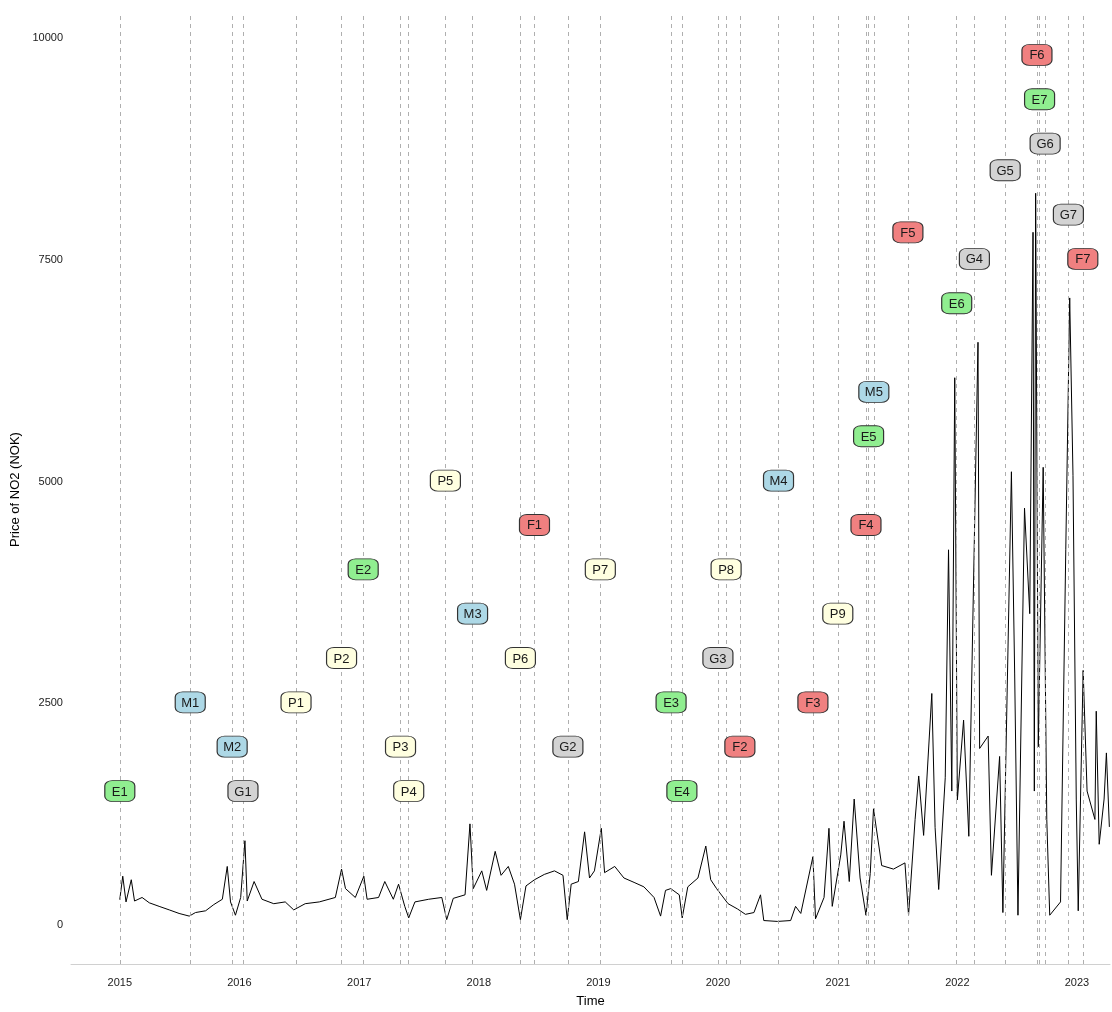 The image size is (1112, 1012). What do you see at coordinates (50, 258) in the screenshot?
I see `y-tick-label: 7500` at bounding box center [50, 258].